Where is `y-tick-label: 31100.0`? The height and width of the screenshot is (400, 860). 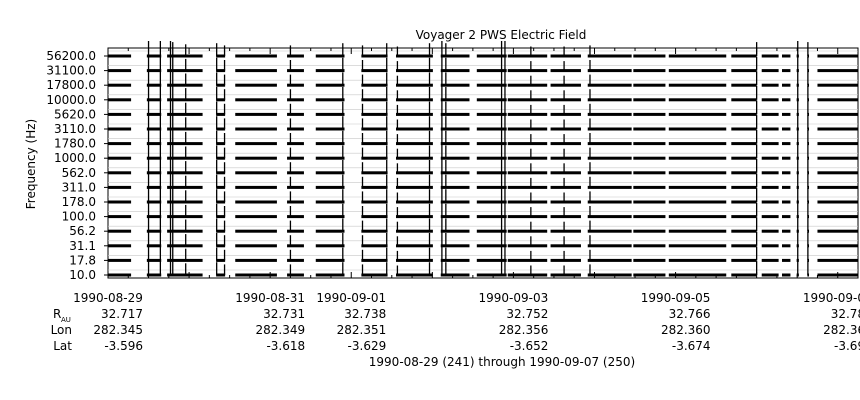
y-tick-label: 31100.0 is located at coordinates (71, 71).